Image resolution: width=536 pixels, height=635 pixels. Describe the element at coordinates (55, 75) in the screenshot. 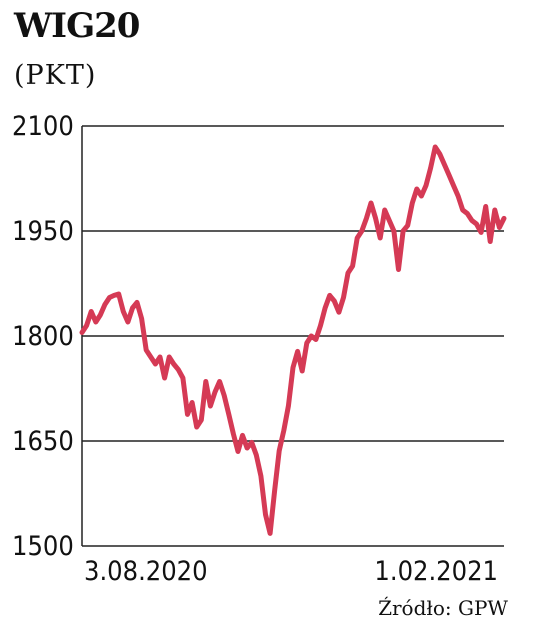

I see `chart-unit: (PKT)` at that location.